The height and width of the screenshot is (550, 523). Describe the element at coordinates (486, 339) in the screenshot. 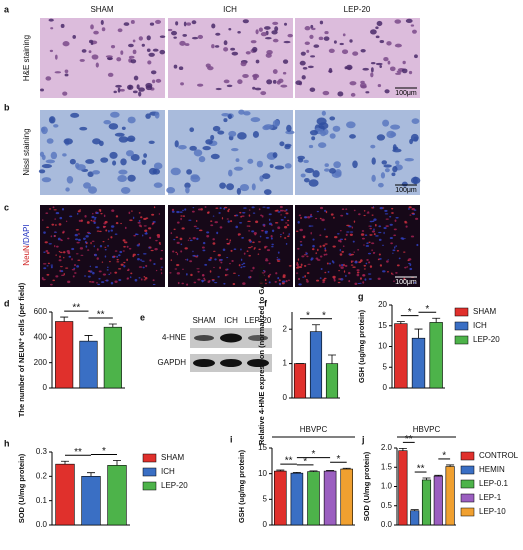

I see `legend-label: LEP-20` at that location.